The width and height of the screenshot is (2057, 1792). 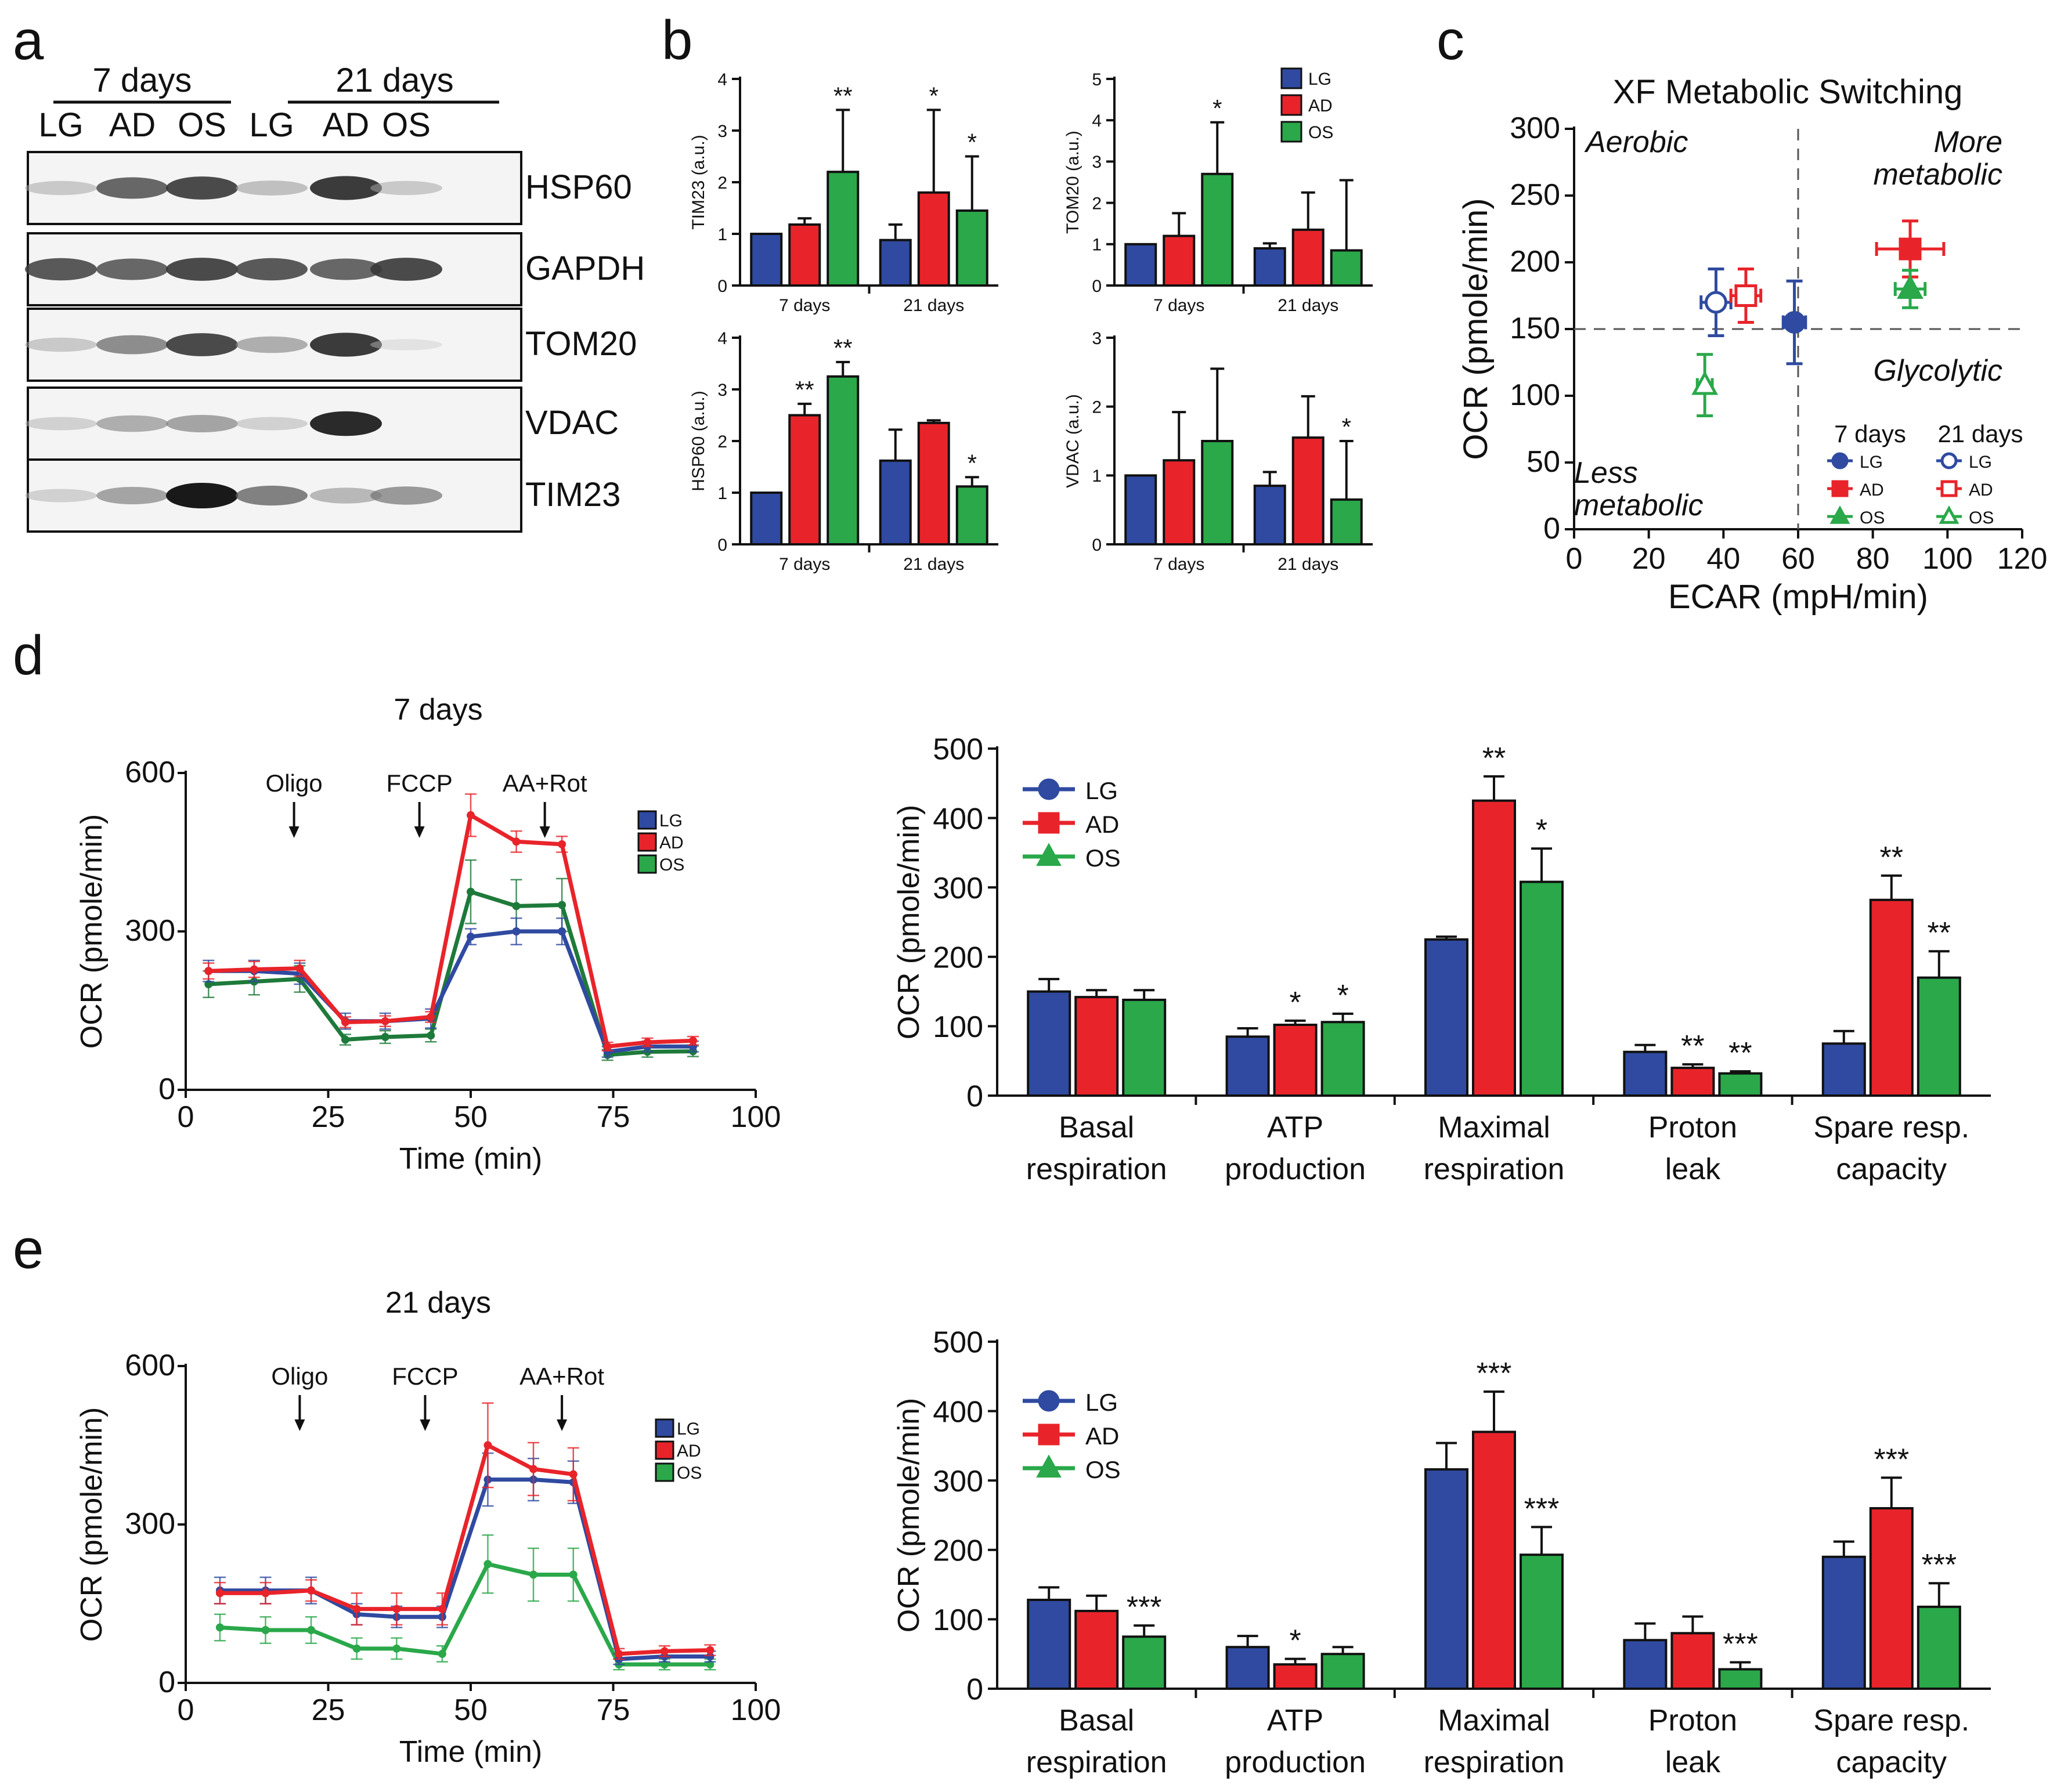 What do you see at coordinates (1693, 1169) in the screenshot?
I see `d-bar-category-label: leak` at bounding box center [1693, 1169].